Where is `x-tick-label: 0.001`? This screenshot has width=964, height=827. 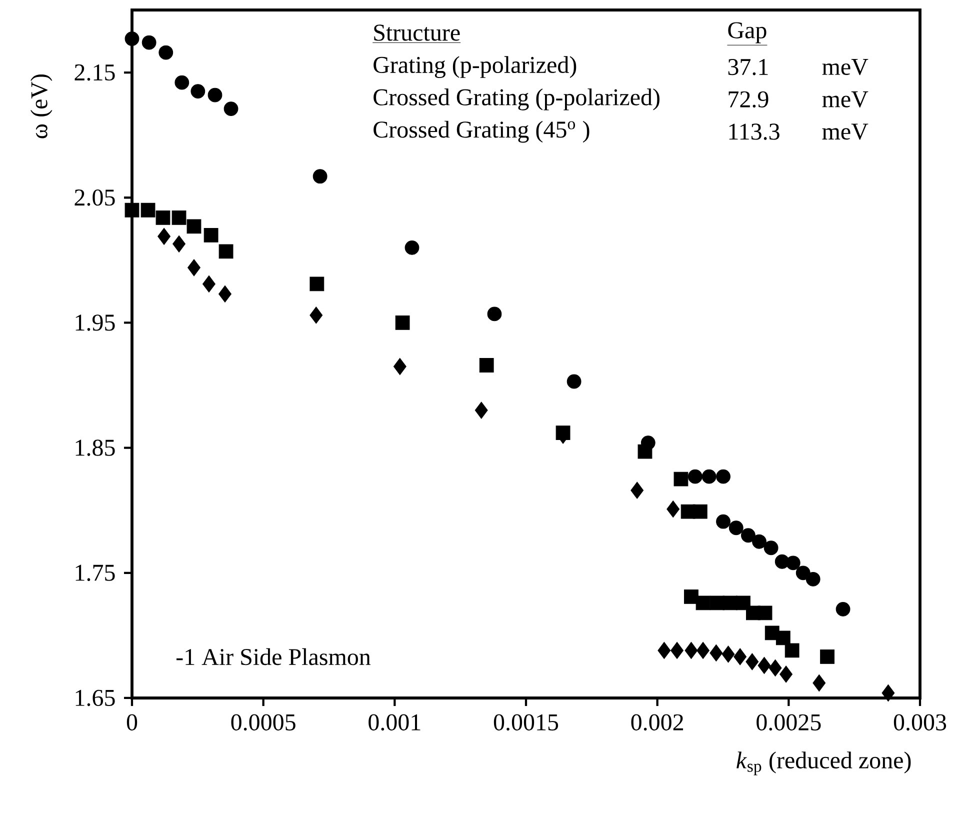
x-tick-label: 0.001 is located at coordinates (394, 722).